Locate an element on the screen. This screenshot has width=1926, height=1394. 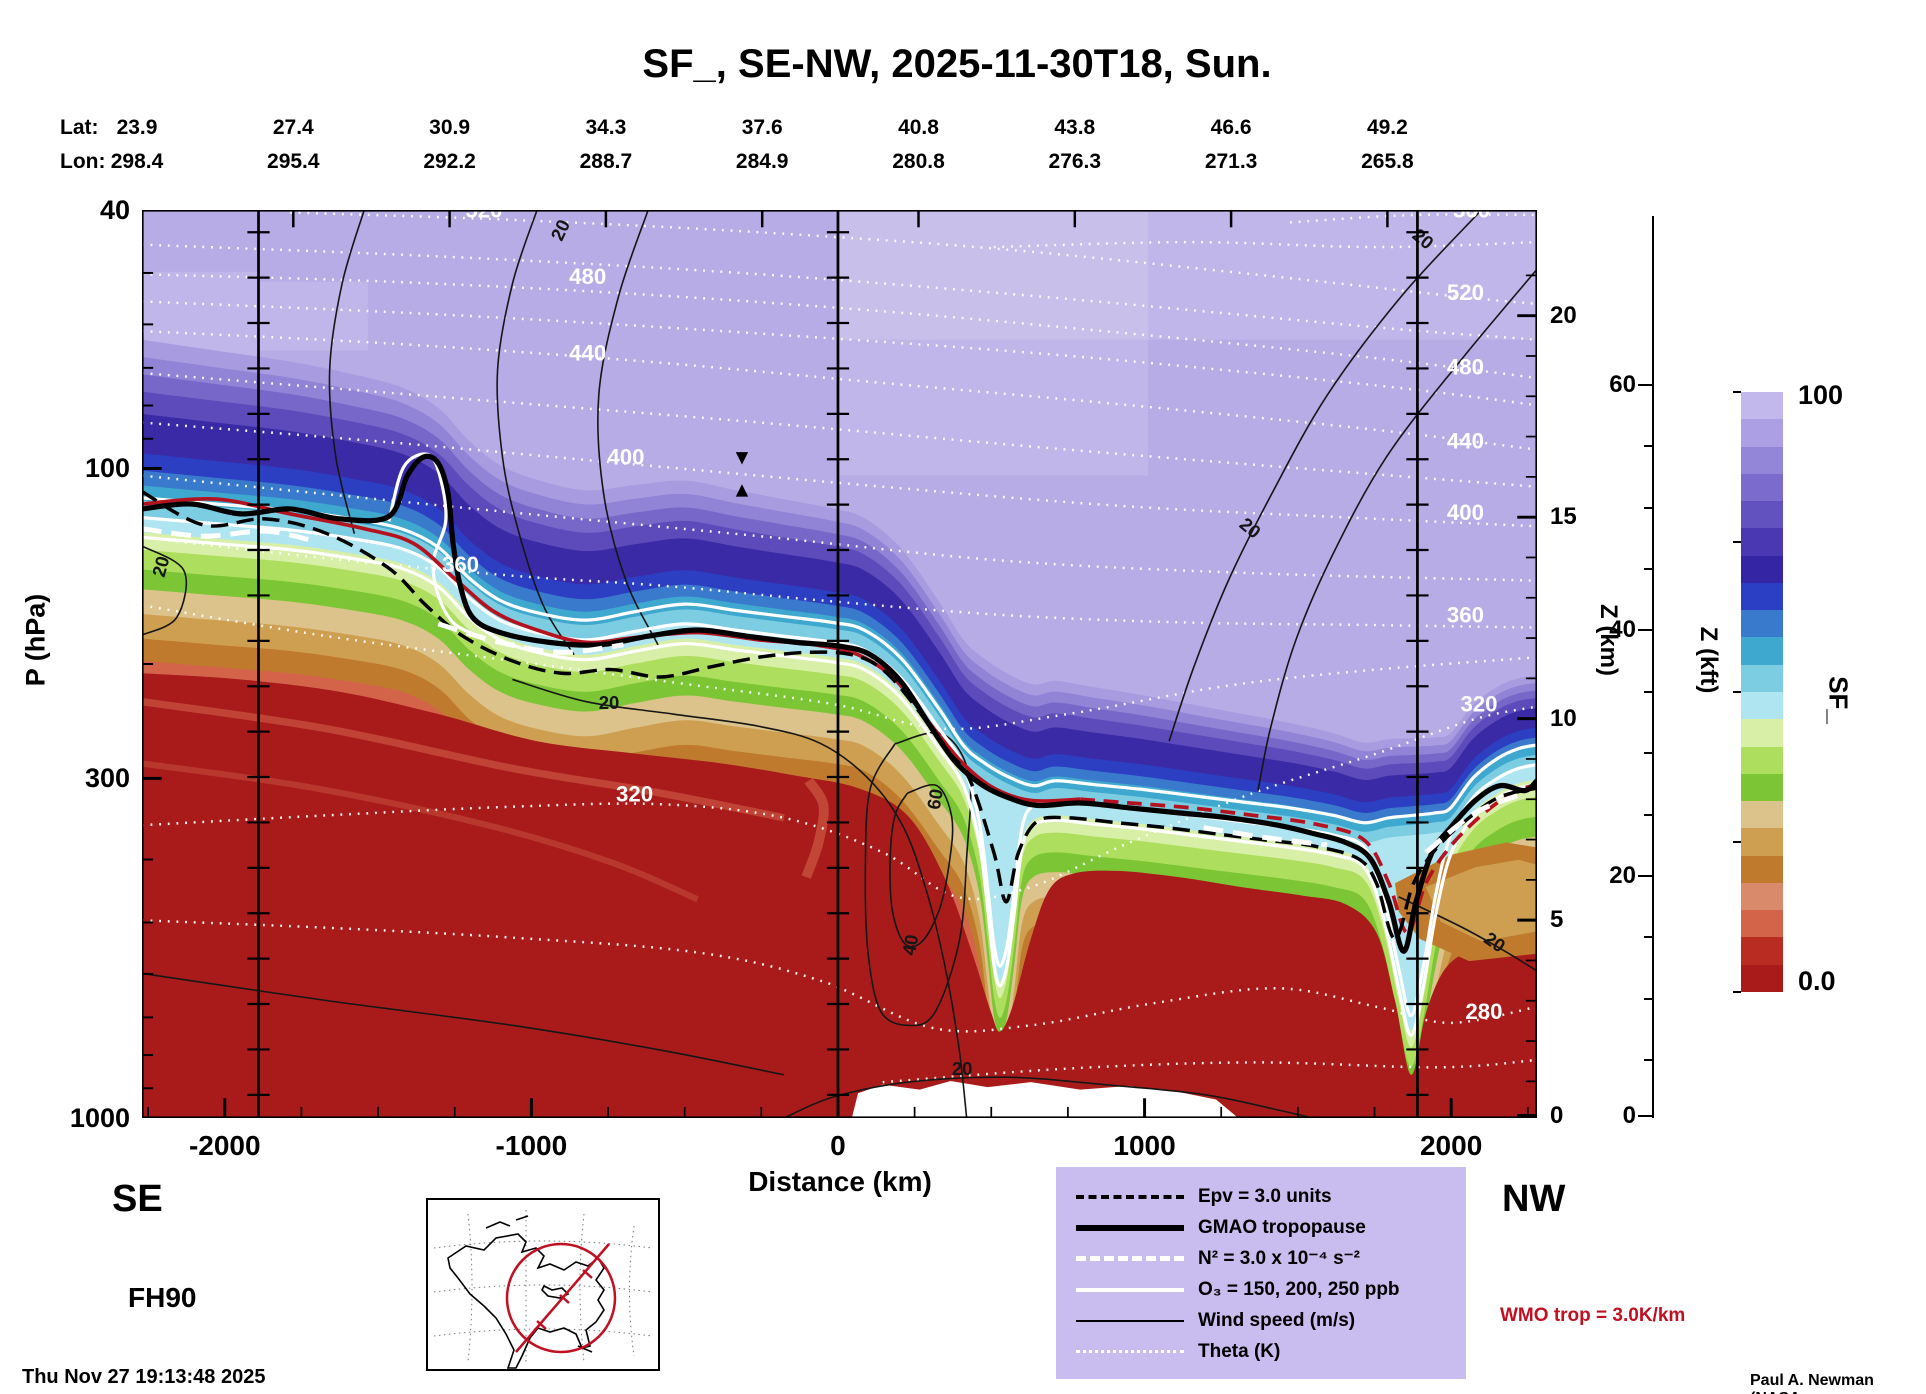
section-path-overlay is located at coordinates (561, 1298).